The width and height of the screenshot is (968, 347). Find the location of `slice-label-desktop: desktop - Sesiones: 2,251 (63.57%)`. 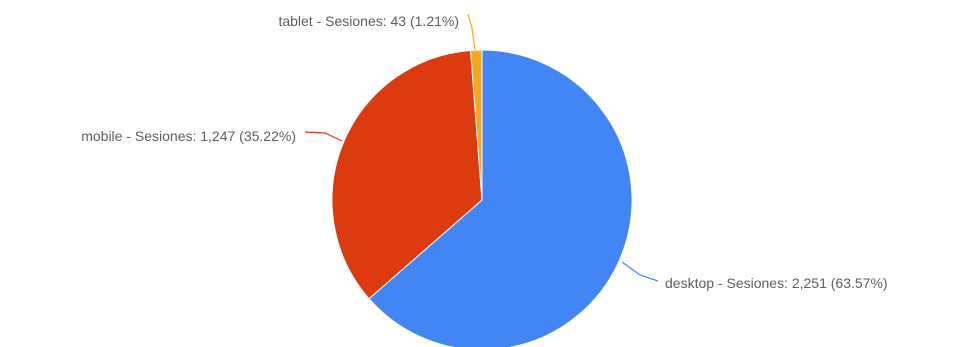

slice-label-desktop: desktop - Sesiones: 2,251 (63.57%) is located at coordinates (776, 283).